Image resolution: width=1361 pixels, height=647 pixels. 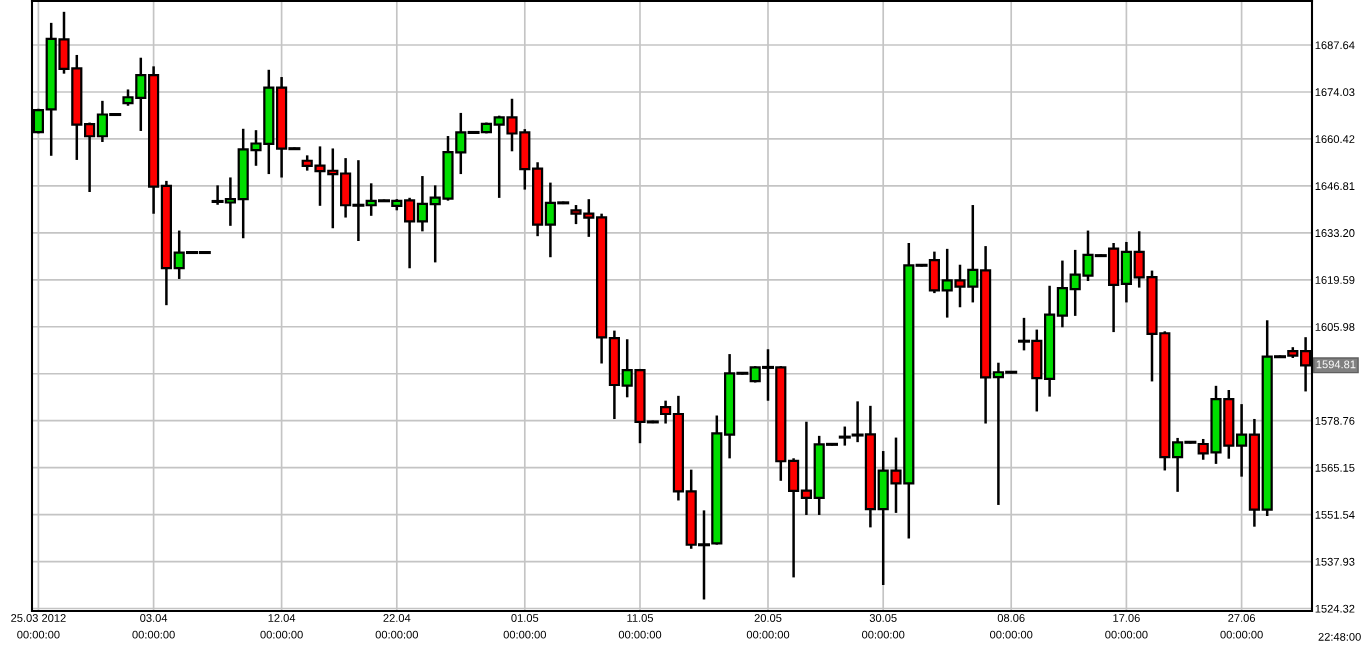 I want to click on y-tick-label: 1660.42, so click(x=1335, y=139).